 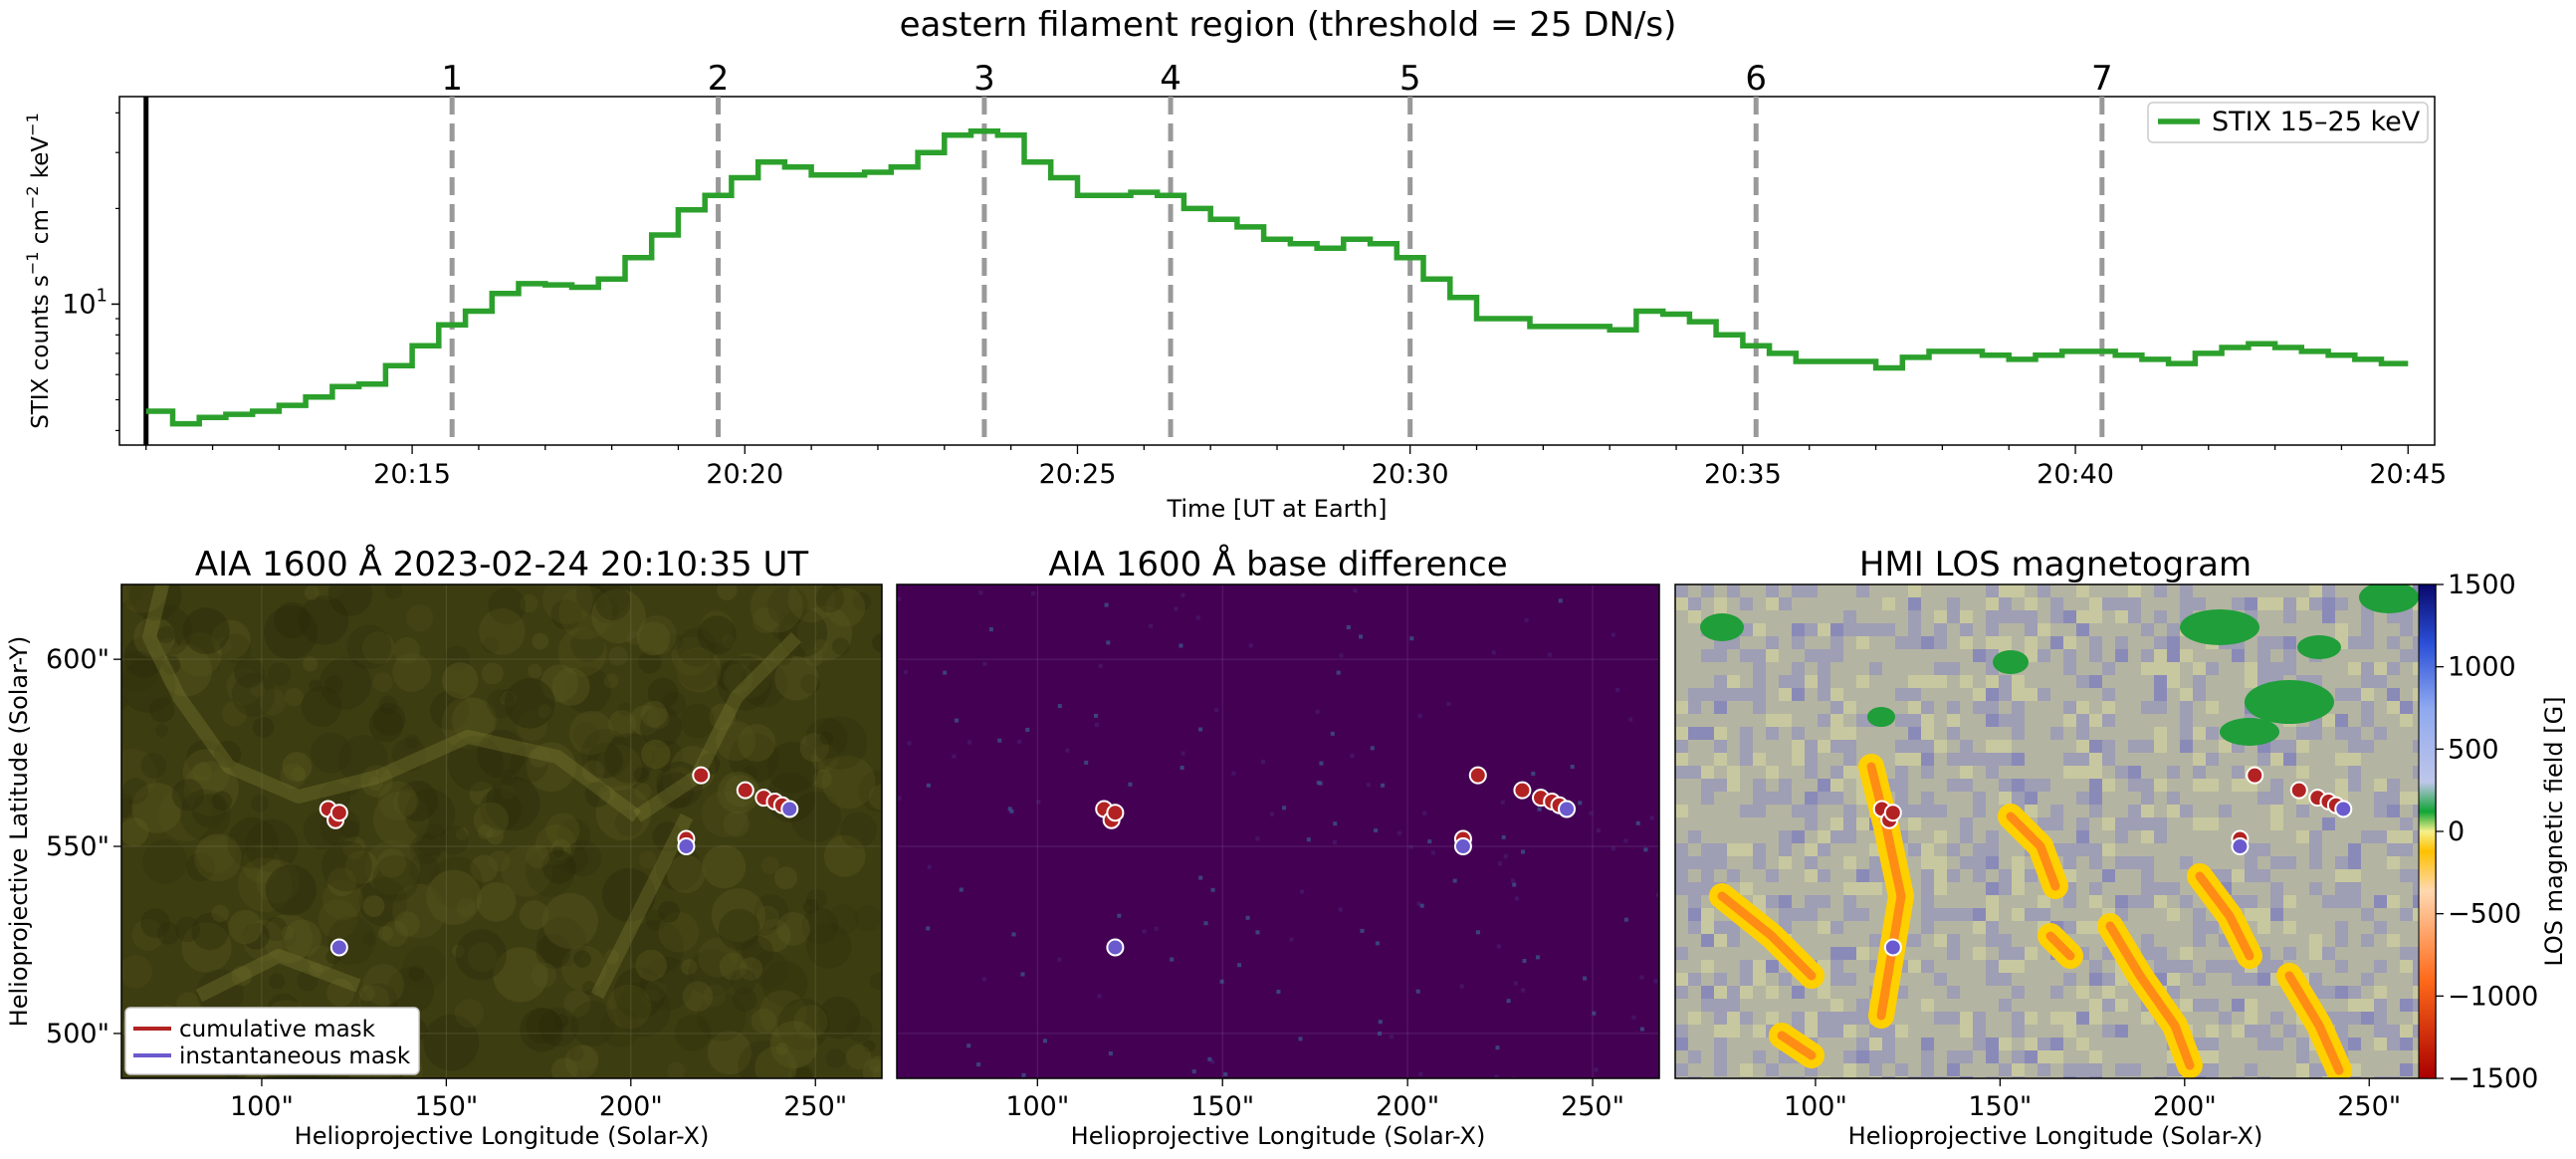 What do you see at coordinates (815, 1106) in the screenshot?
I see `x-tick-label: 250"` at bounding box center [815, 1106].